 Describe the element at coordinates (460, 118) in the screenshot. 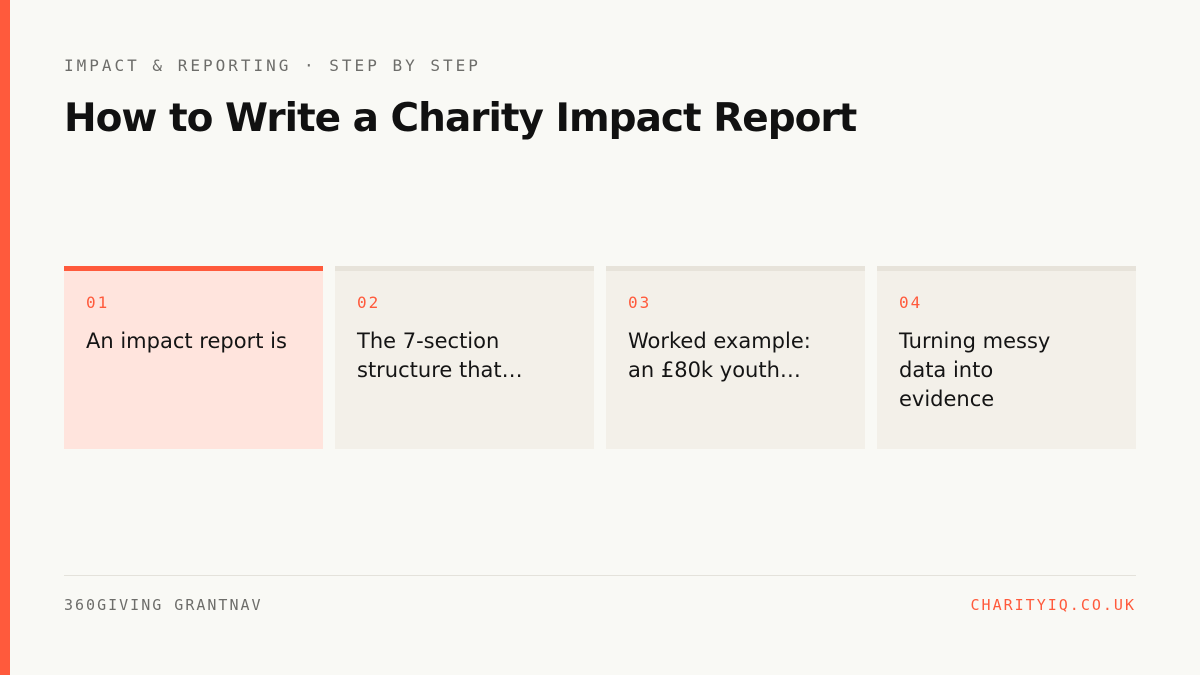

I see `page-title: How to Write a Charity Impact Report` at that location.